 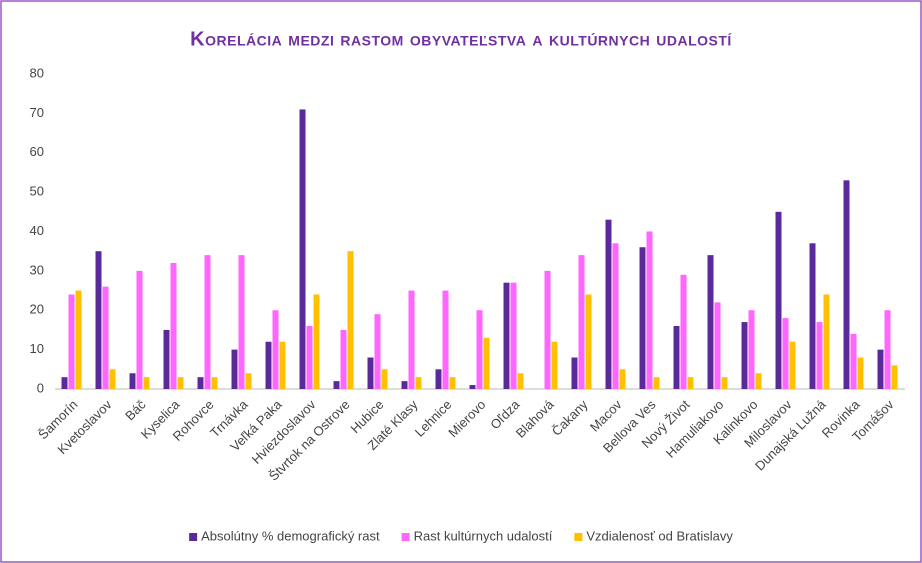 I want to click on y-tick-label: 50, so click(x=37, y=191).